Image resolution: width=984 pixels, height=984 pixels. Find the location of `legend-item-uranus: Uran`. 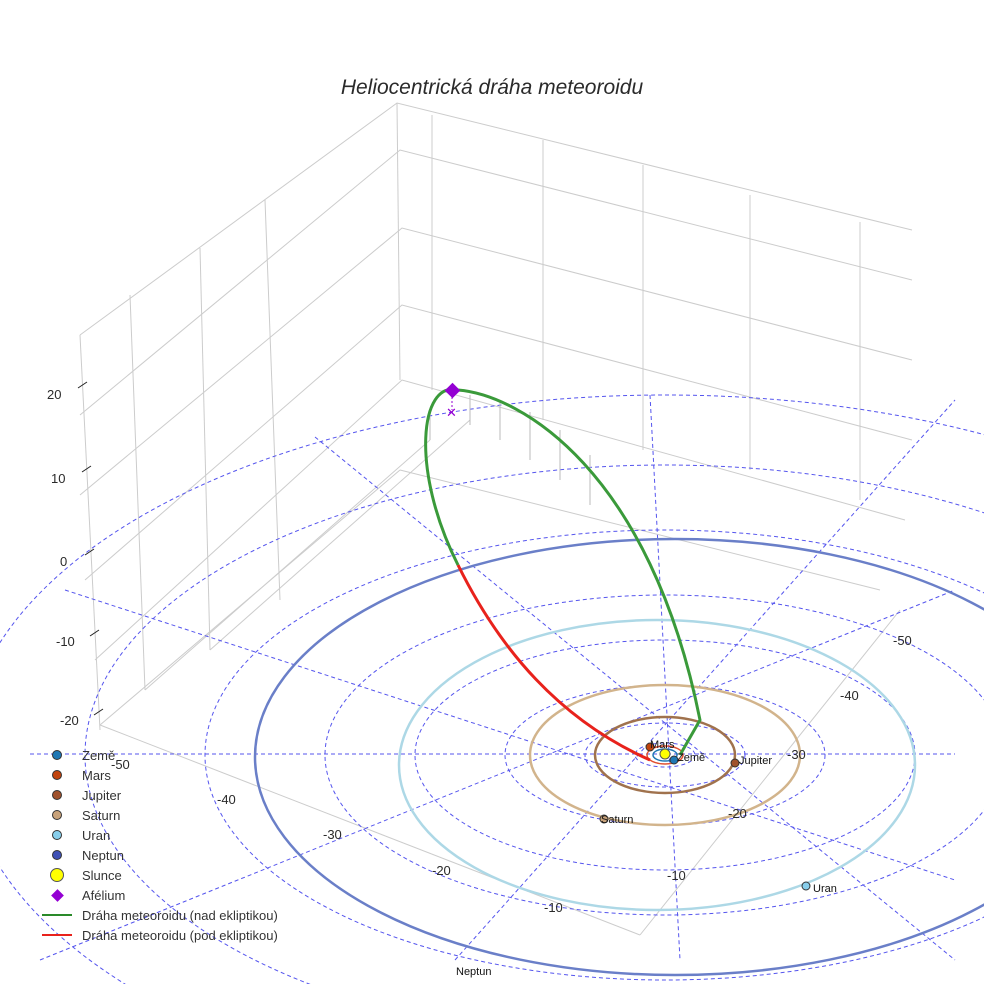

legend-item-uranus: Uran is located at coordinates (159, 835).